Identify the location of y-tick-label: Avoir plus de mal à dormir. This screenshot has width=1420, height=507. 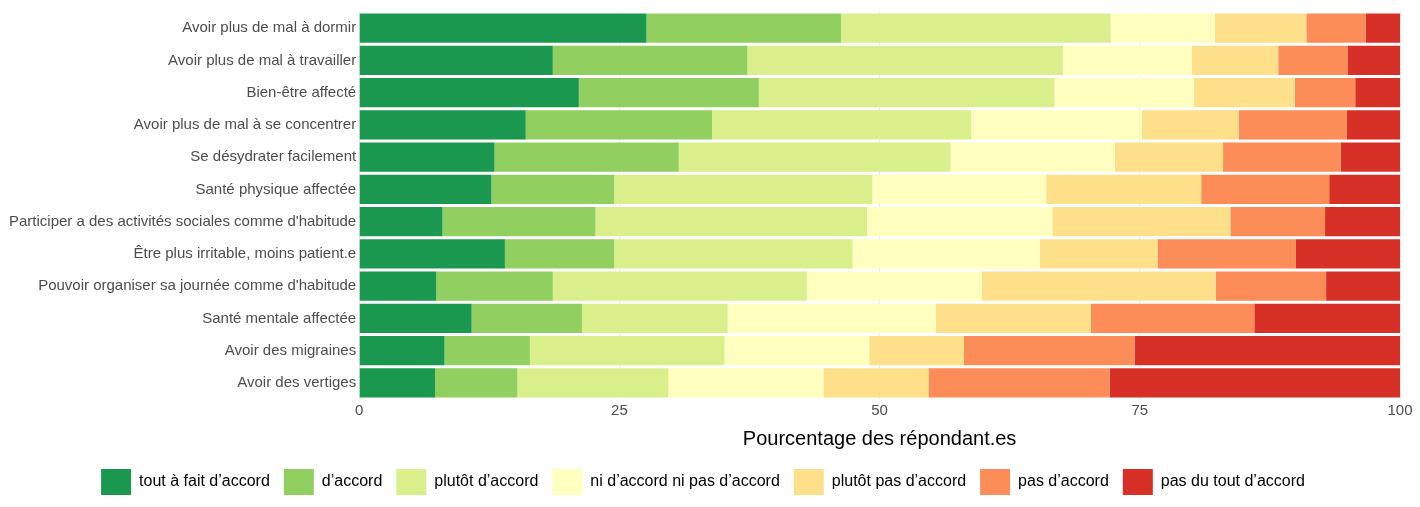
(269, 27).